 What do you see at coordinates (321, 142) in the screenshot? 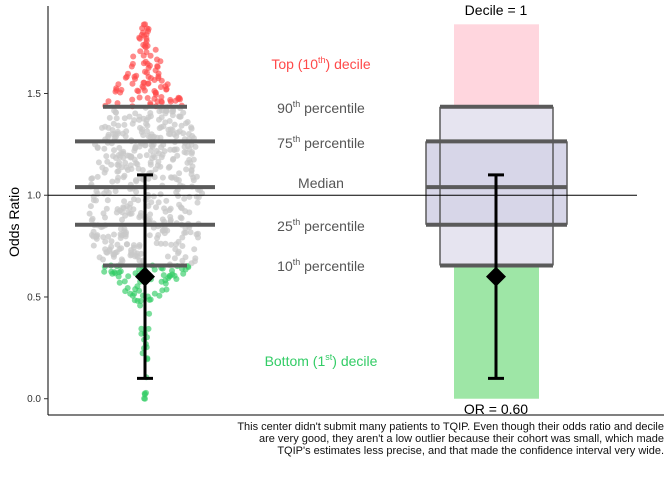
I see `label-75th-percentile: 75th percentile` at bounding box center [321, 142].